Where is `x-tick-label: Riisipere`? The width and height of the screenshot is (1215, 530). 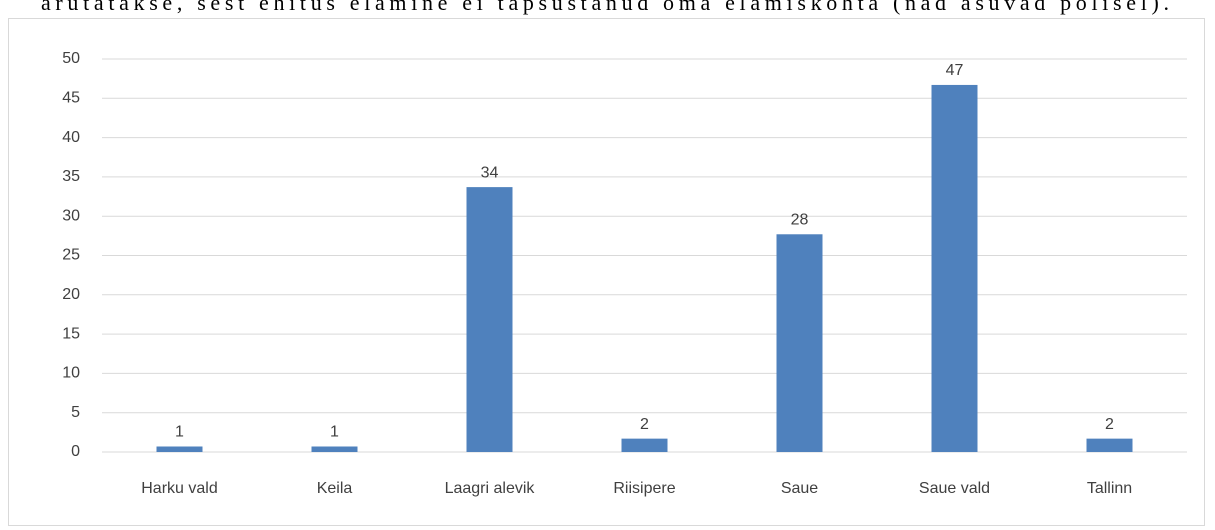 x-tick-label: Riisipere is located at coordinates (644, 488).